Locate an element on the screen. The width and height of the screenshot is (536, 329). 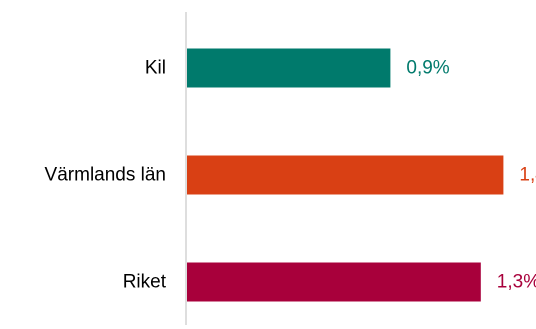
category-label: Värmlands län is located at coordinates (105, 175).